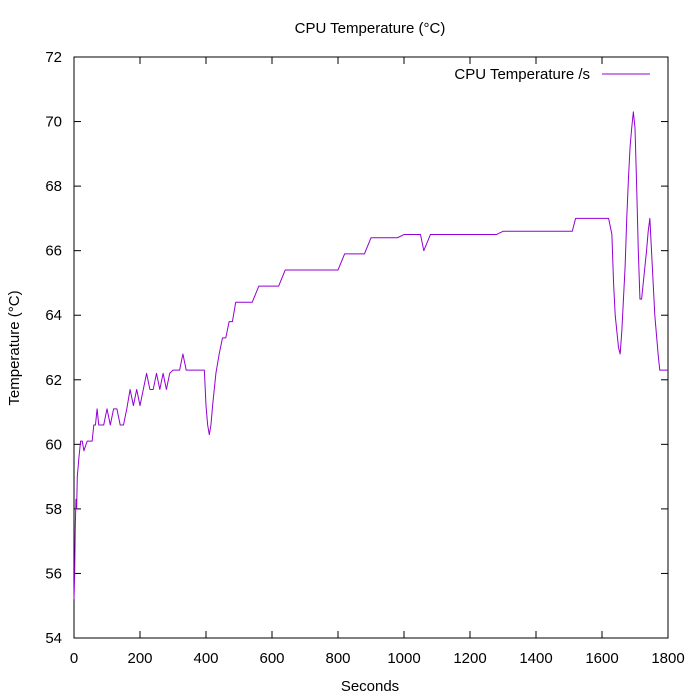 Image resolution: width=700 pixels, height=700 pixels. I want to click on y-tick-label: 70, so click(53, 122).